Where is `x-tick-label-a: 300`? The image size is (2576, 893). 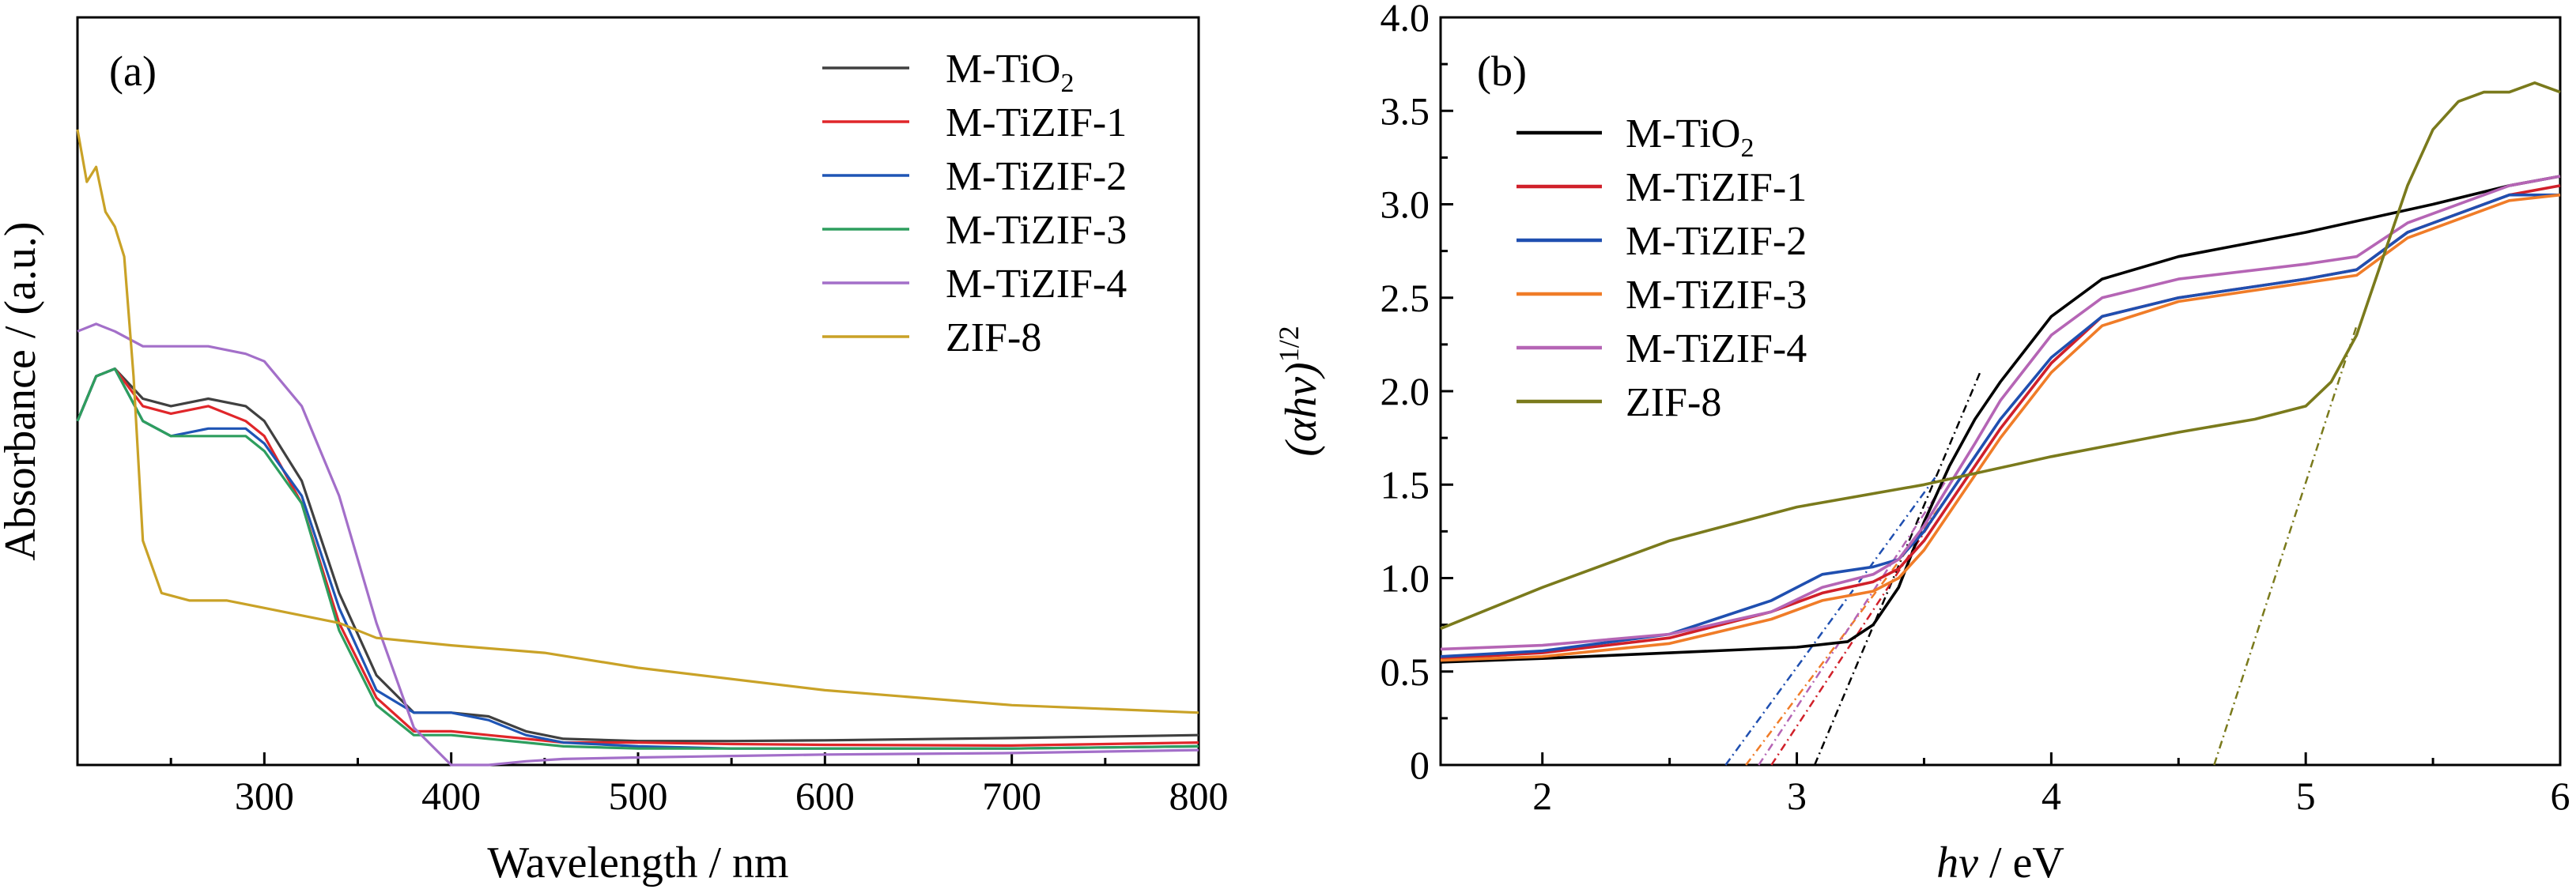 x-tick-label-a: 300 is located at coordinates (264, 796).